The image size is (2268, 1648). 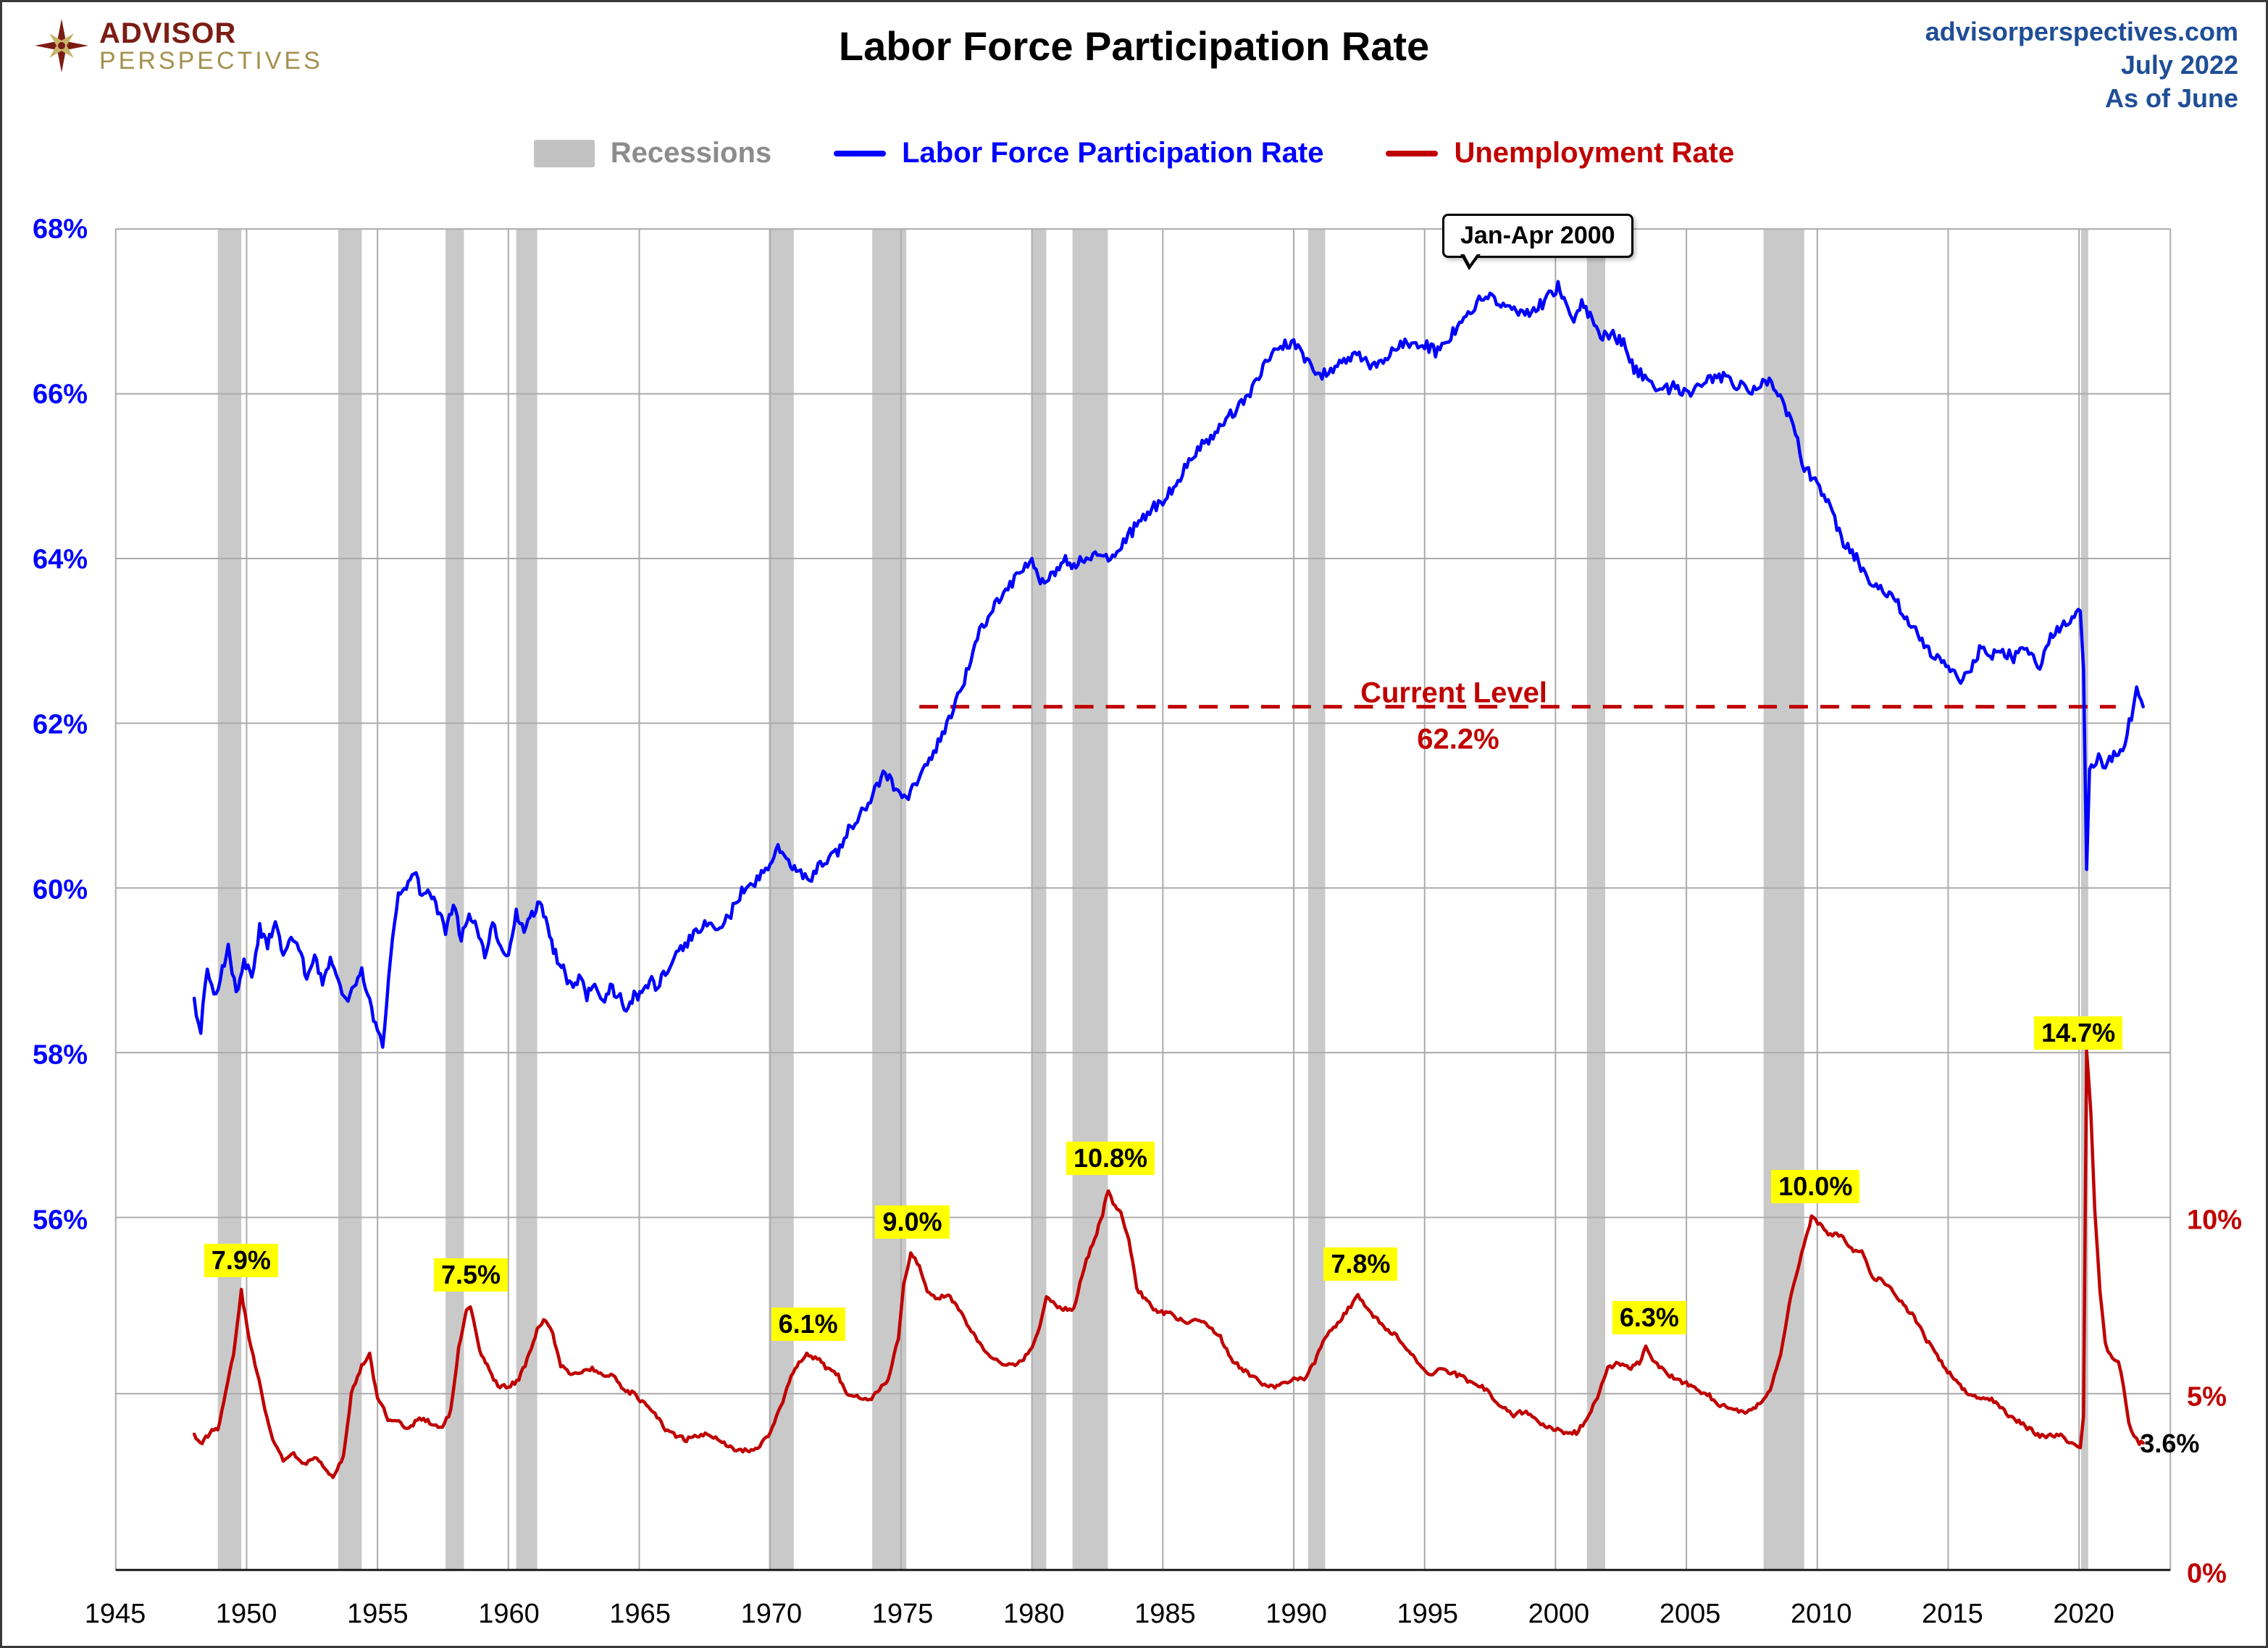 I want to click on x-axis-tick-label: 2010, so click(x=1821, y=1614).